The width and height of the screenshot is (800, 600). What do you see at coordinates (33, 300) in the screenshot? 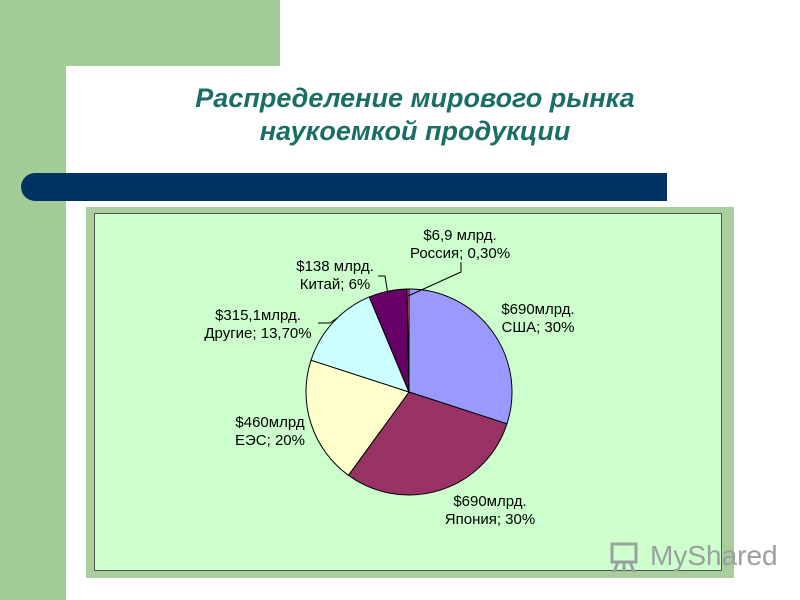
I see `left-green-band` at bounding box center [33, 300].